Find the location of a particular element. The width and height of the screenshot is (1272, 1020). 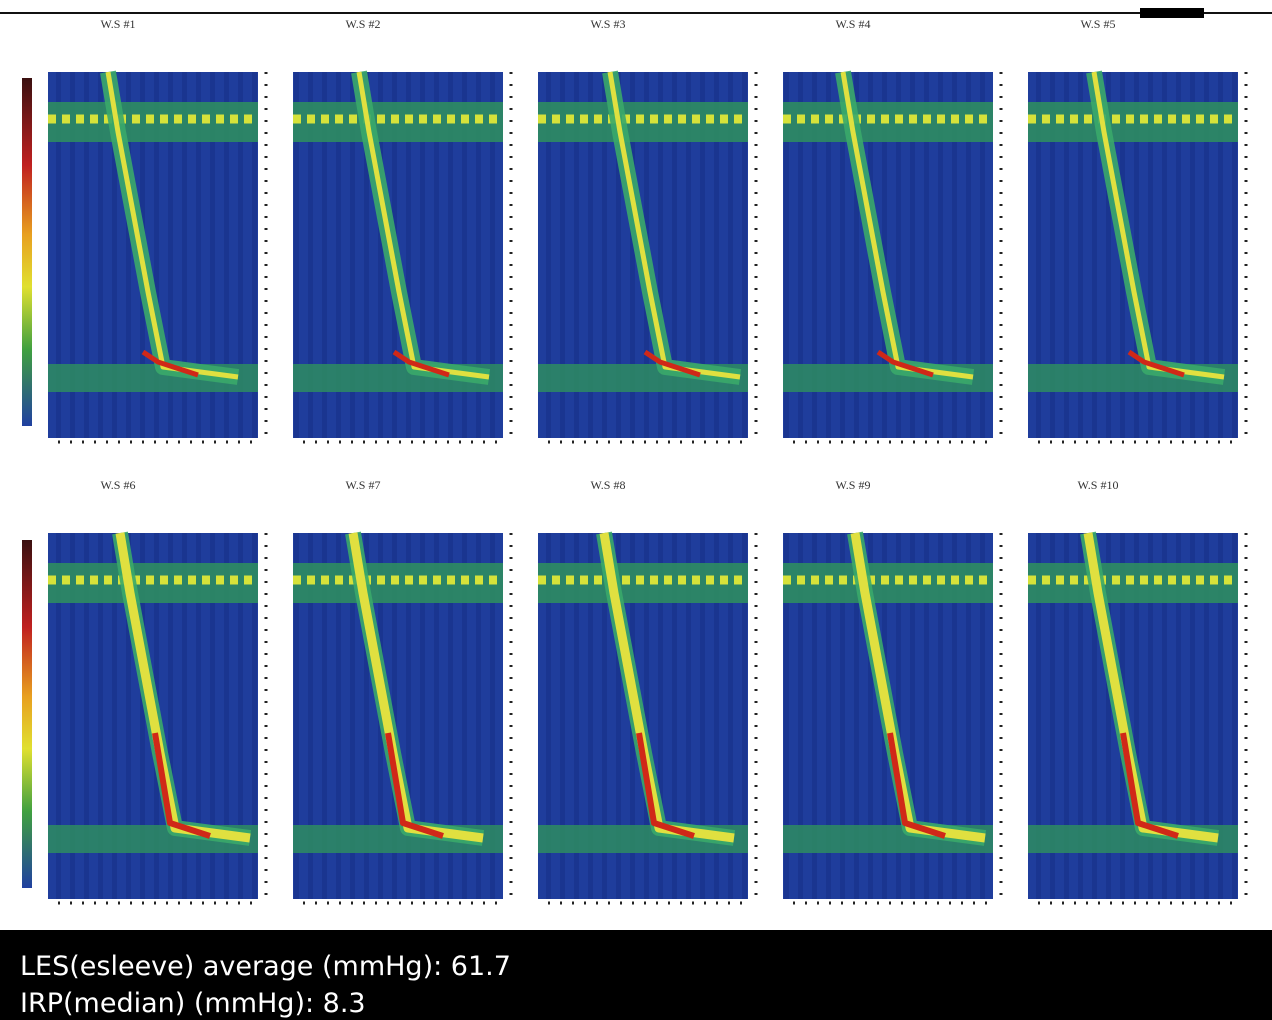

panel-label: W.S #2 is located at coordinates (363, 24).